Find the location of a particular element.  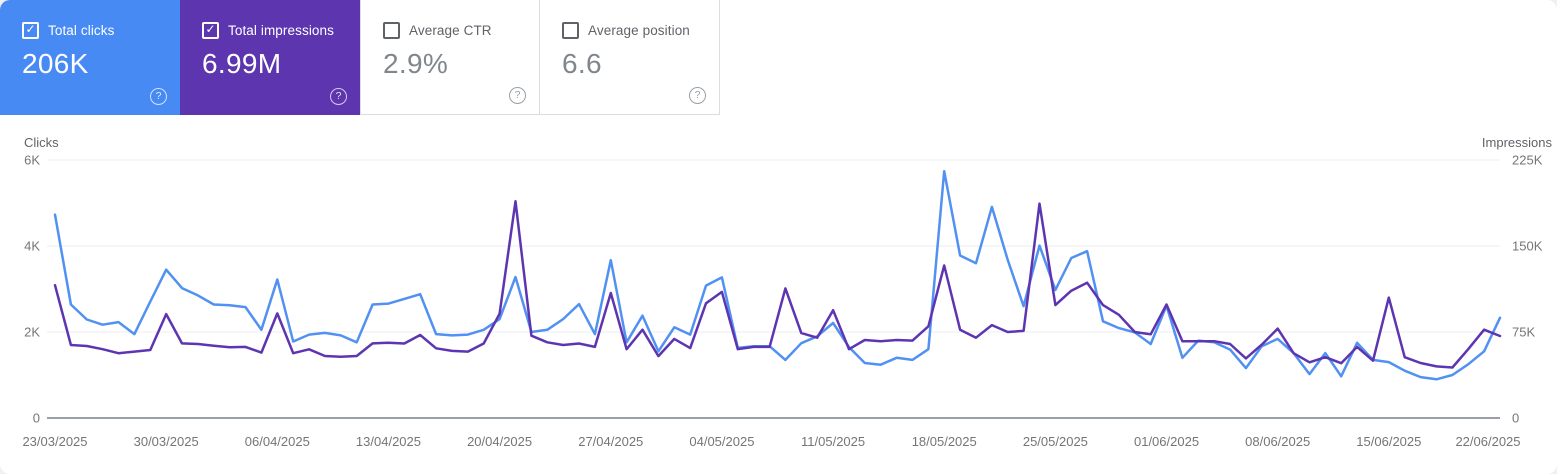

metric-card-label: Total clicks is located at coordinates (81, 30).